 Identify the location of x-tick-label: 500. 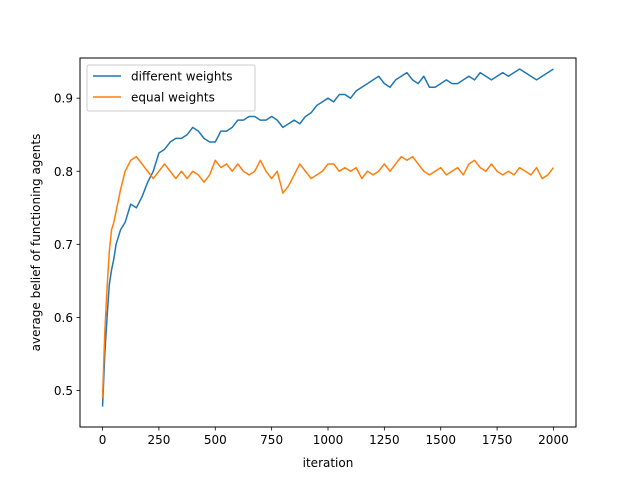
(215, 440).